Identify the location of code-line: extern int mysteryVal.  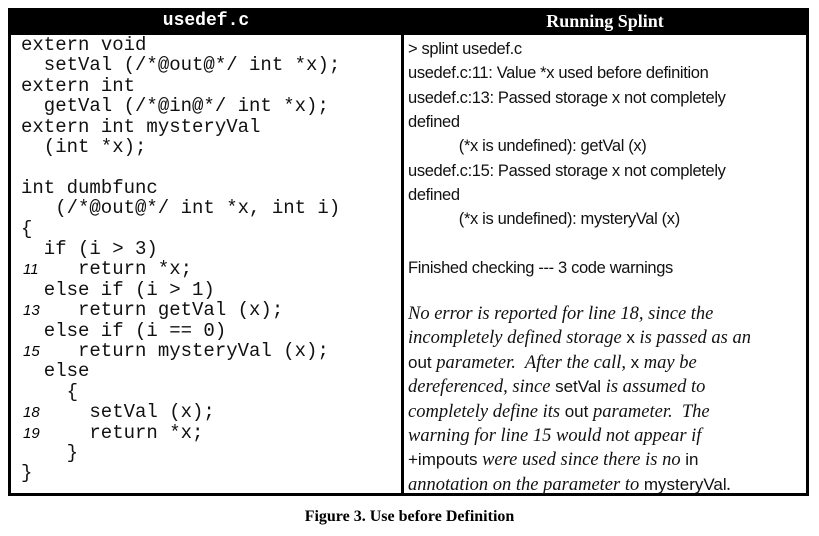
(141, 126).